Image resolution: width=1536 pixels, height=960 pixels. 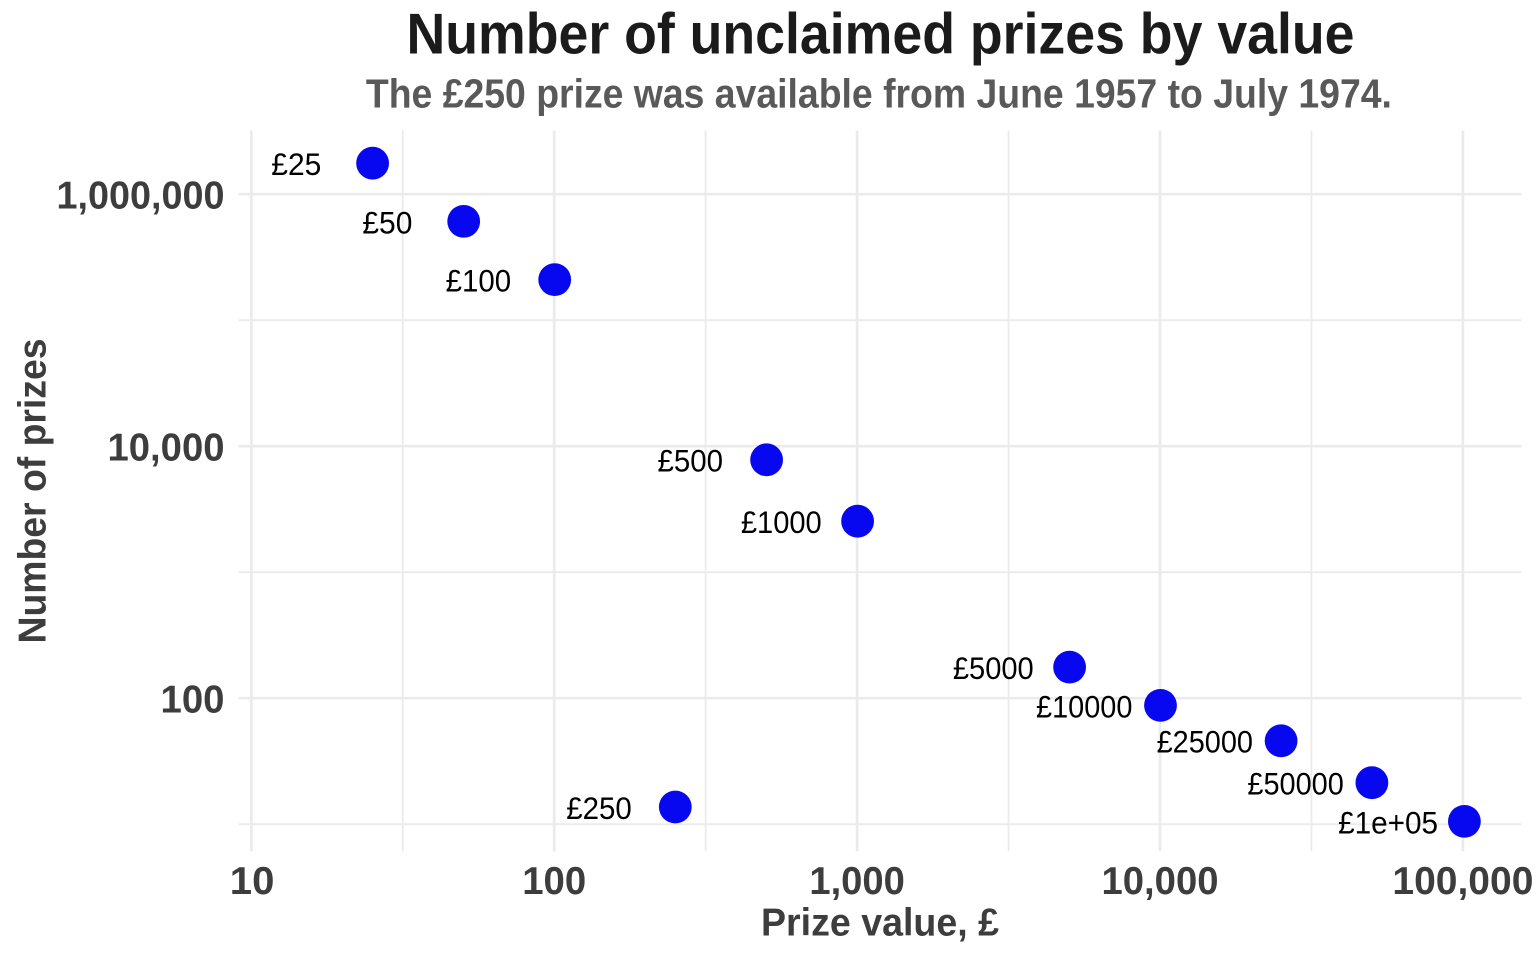 What do you see at coordinates (599, 808) in the screenshot?
I see `svg-text: £250` at bounding box center [599, 808].